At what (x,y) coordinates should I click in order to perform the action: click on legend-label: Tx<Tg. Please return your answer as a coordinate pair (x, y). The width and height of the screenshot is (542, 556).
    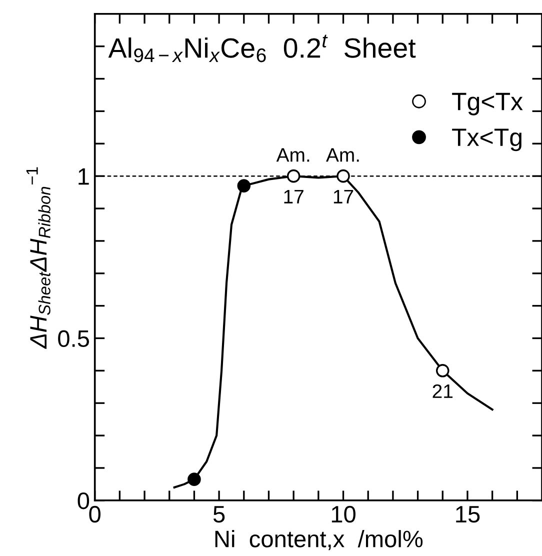
    Looking at the image, I should click on (487, 140).